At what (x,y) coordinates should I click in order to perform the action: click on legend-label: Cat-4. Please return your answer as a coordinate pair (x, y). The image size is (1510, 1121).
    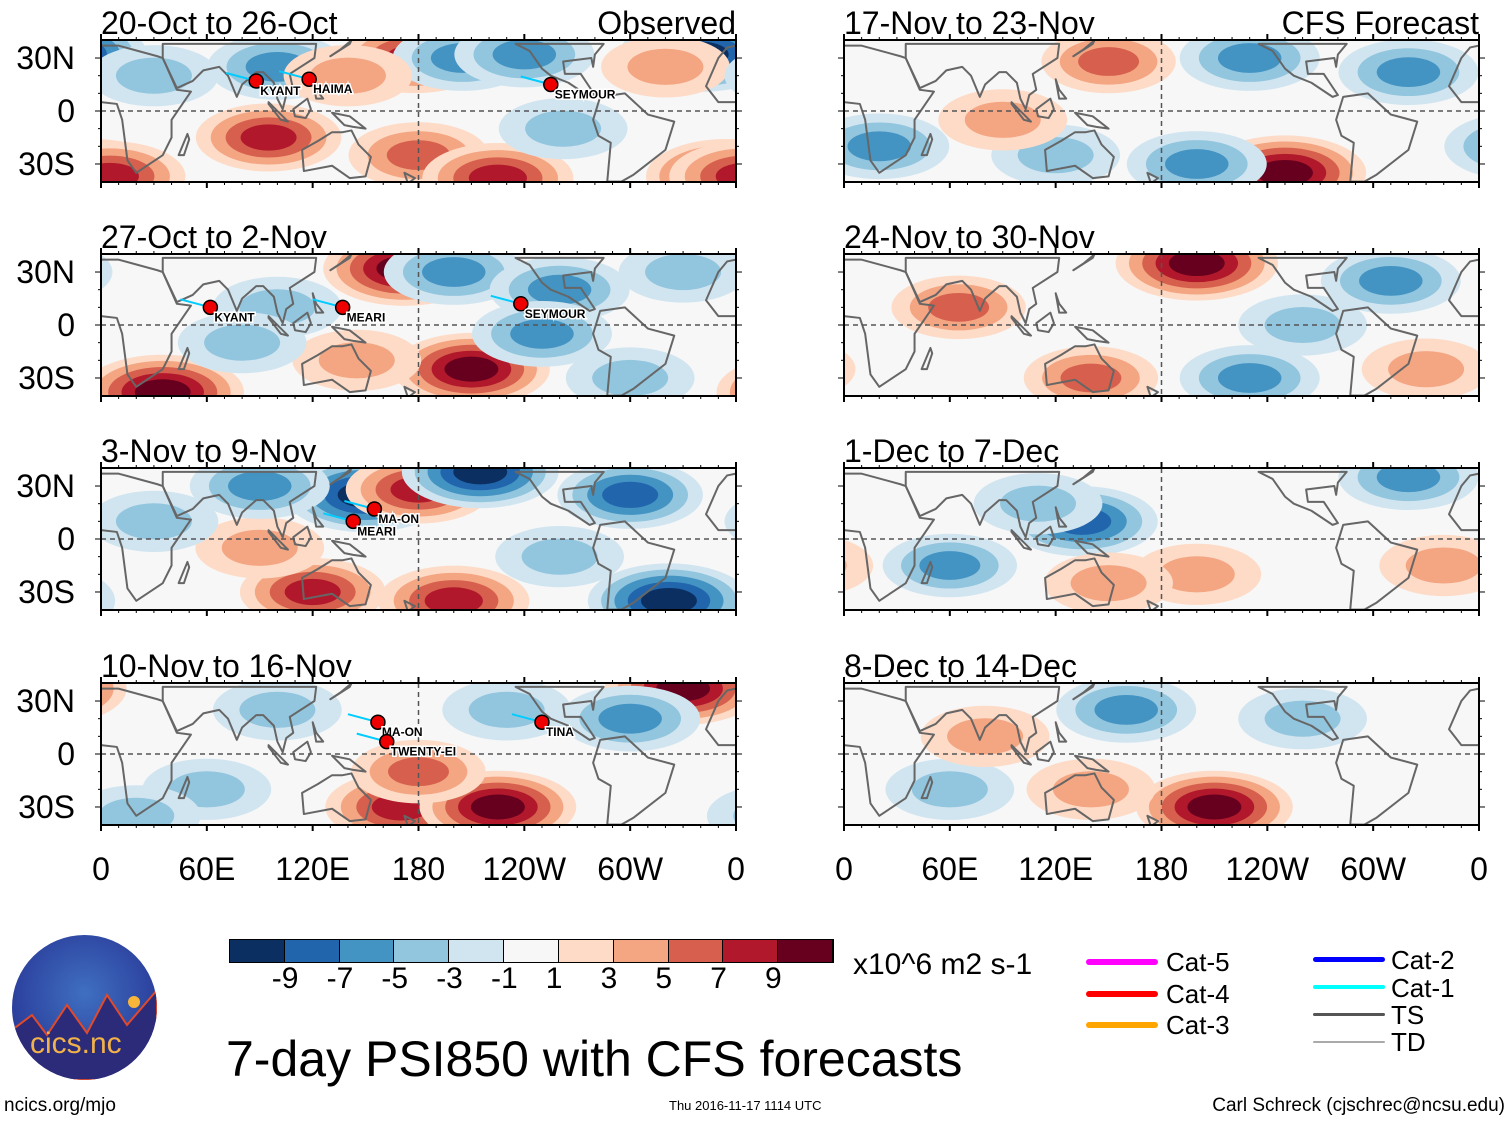
    Looking at the image, I should click on (1198, 994).